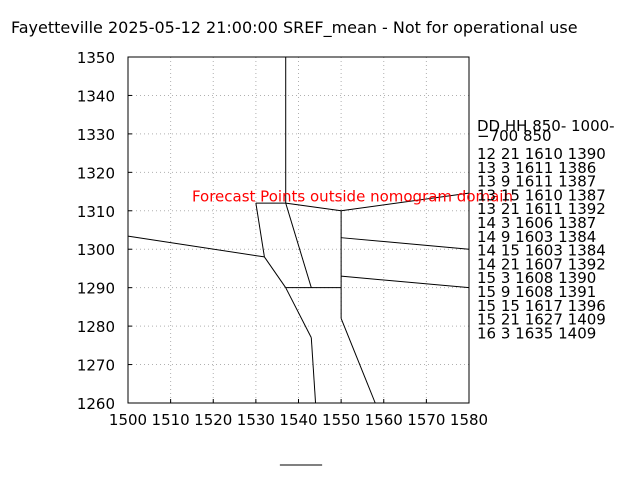  I want to click on table-row: 14 3 1606 1387, so click(536, 223).